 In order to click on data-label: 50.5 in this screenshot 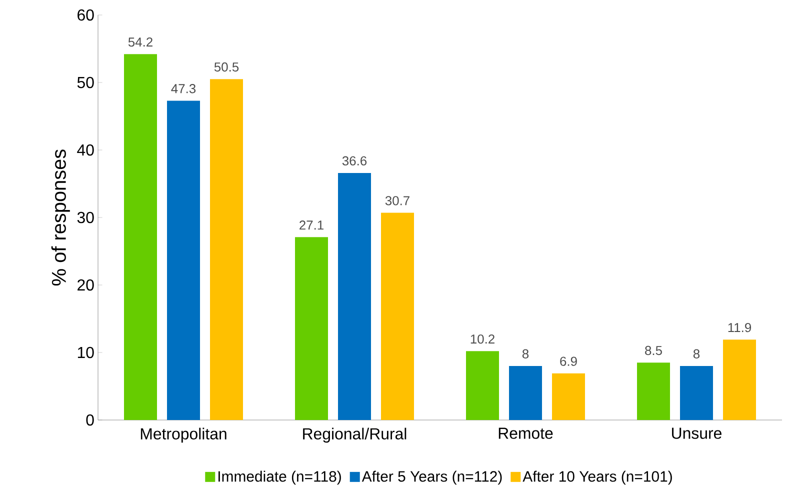, I will do `click(226, 67)`.